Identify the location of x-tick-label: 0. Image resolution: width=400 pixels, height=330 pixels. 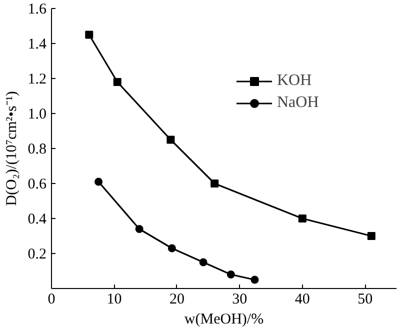
(52, 300).